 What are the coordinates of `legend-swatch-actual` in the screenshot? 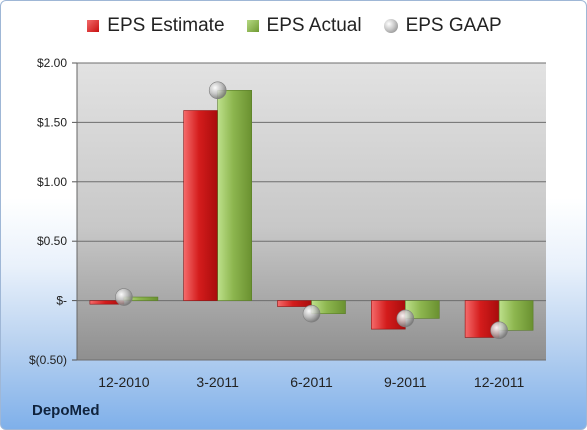 It's located at (252, 26).